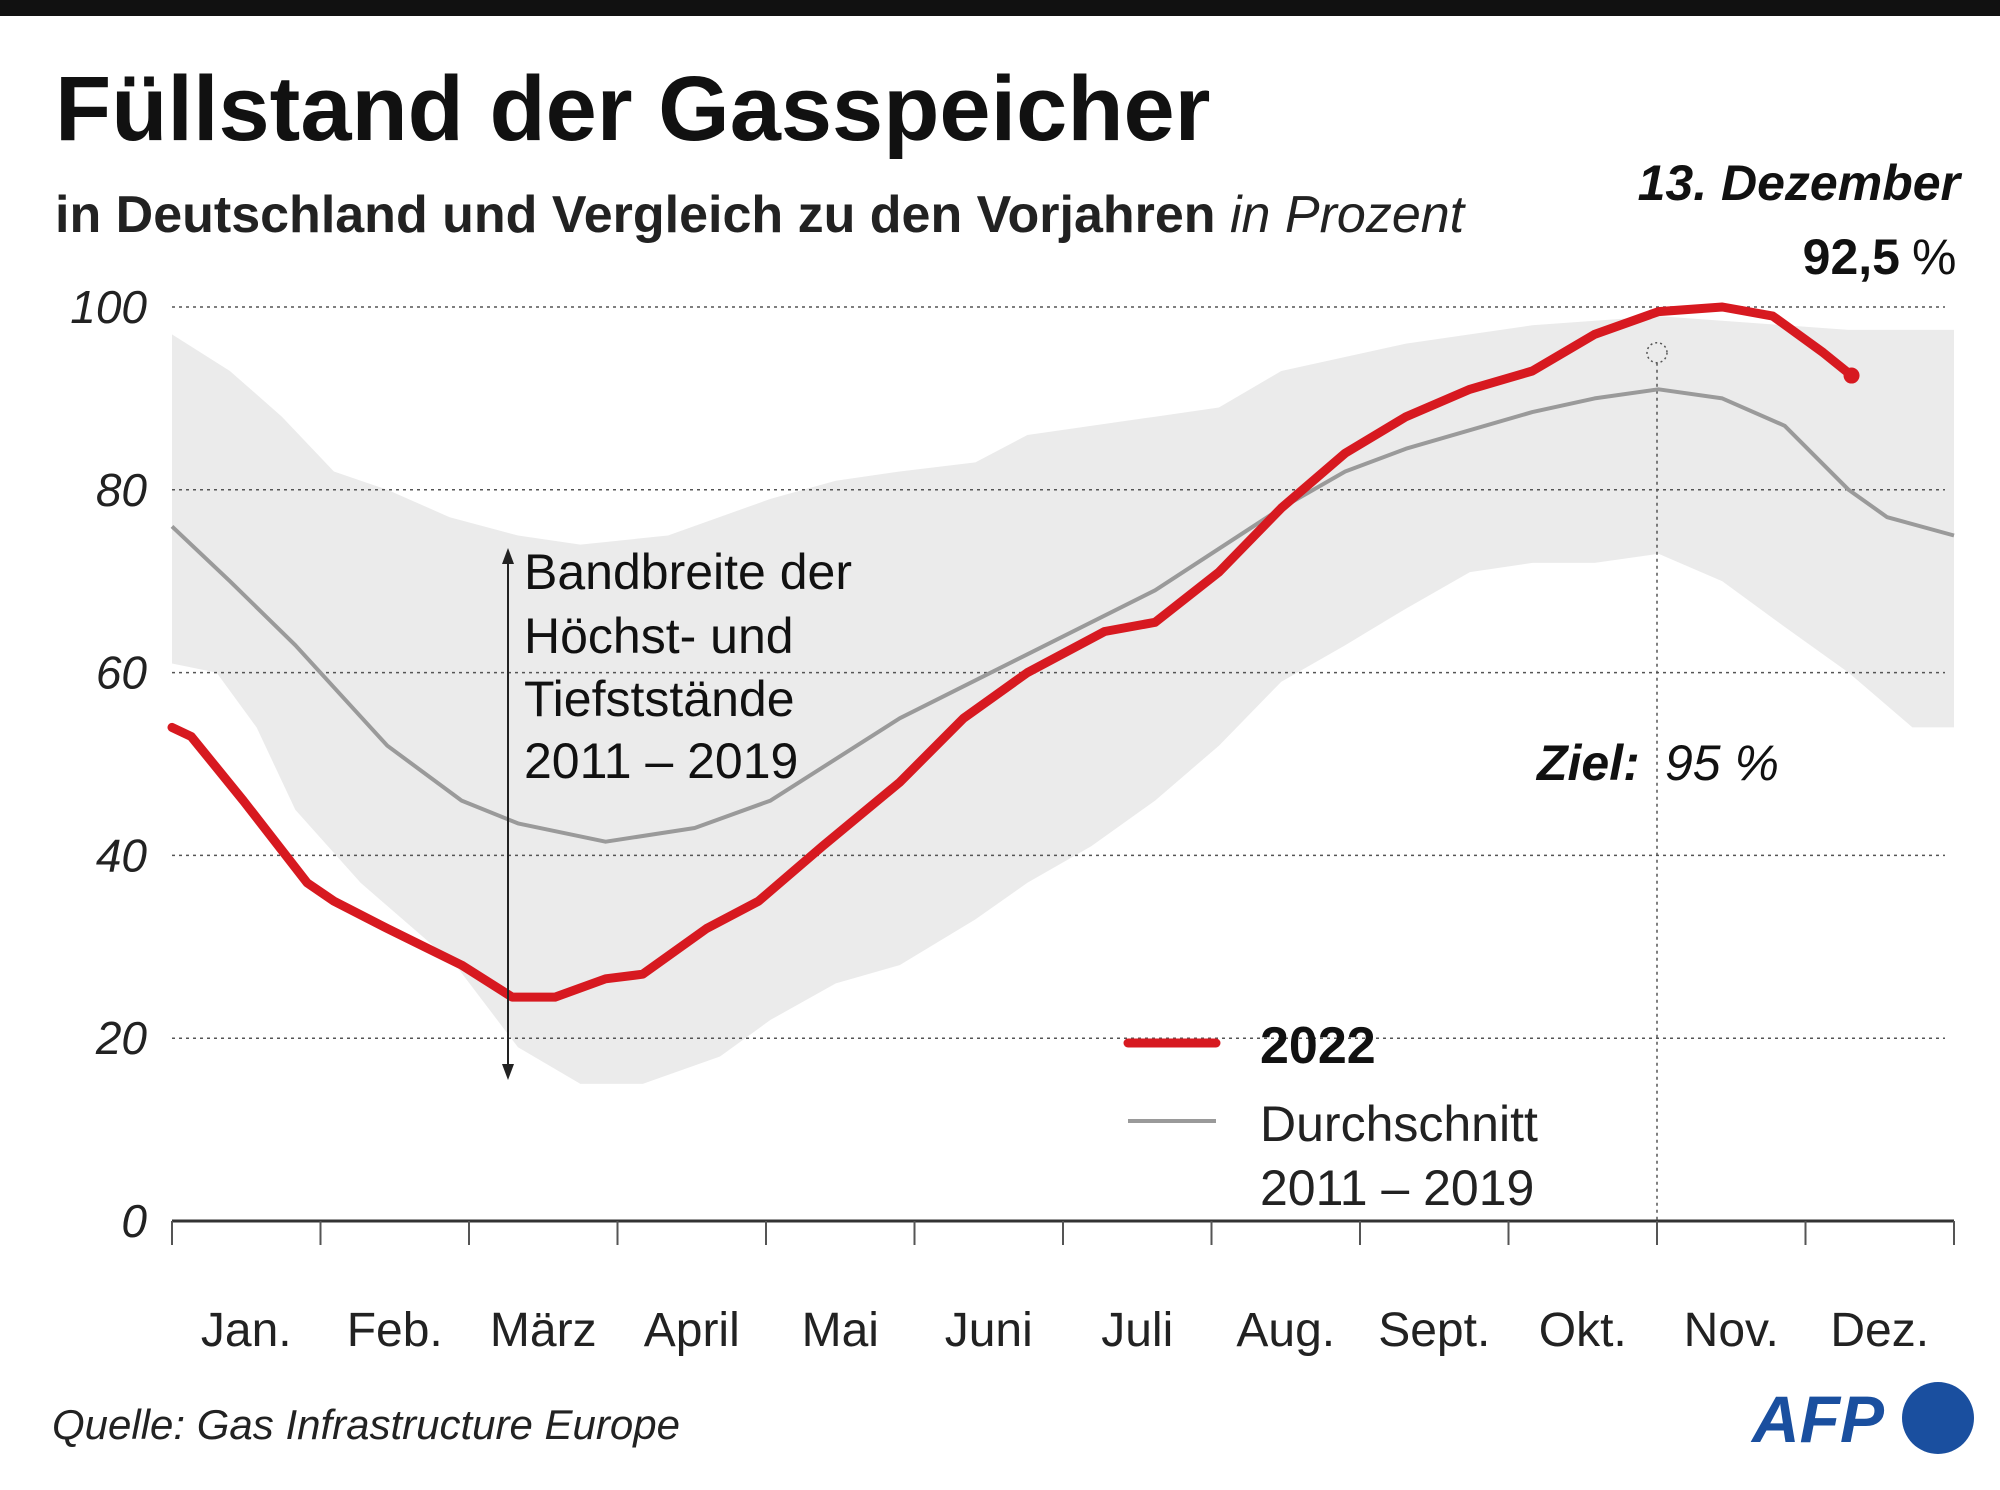 This screenshot has width=2000, height=1490. Describe the element at coordinates (108, 764) in the screenshot. I see `y-axis: 0 20 40 60 80 100` at that location.